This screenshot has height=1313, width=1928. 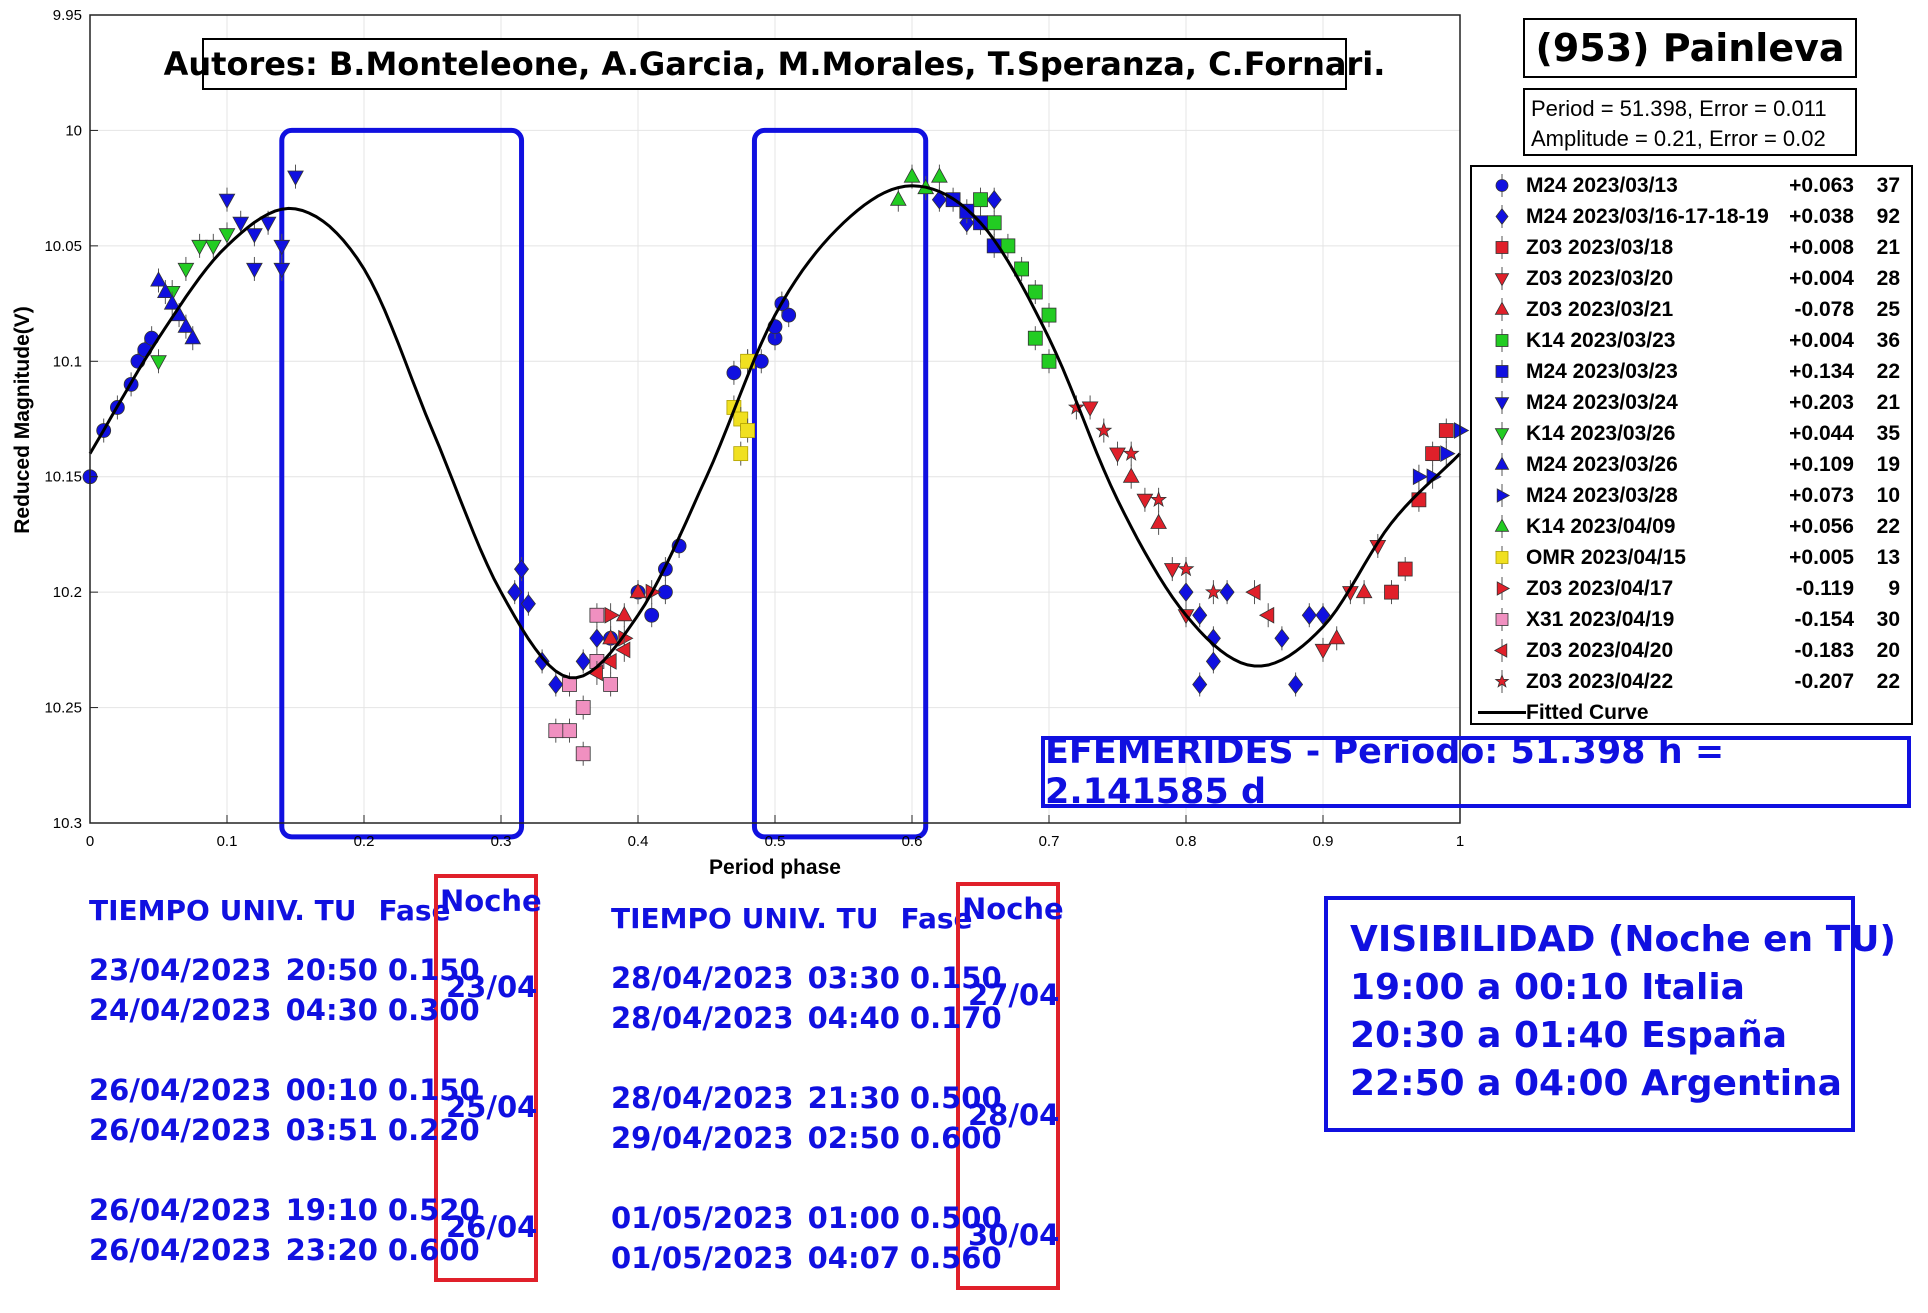 I want to click on night-date: 28/04, so click(x=1014, y=1115).